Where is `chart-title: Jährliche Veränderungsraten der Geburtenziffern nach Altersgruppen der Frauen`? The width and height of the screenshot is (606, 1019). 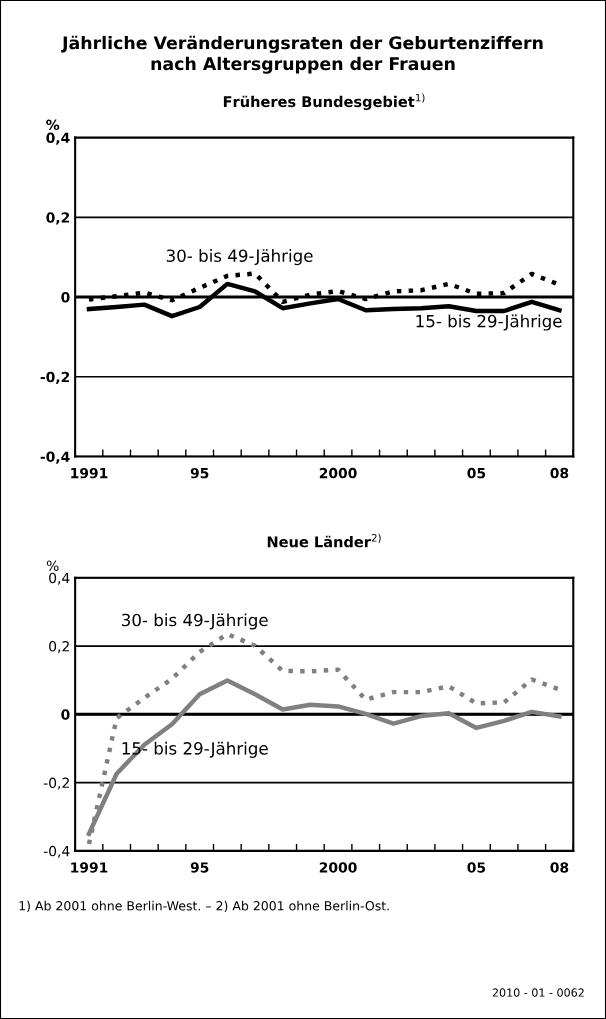 chart-title: Jährliche Veränderungsraten der Geburtenziffern nach Altersgruppen der Frauen is located at coordinates (302, 54).